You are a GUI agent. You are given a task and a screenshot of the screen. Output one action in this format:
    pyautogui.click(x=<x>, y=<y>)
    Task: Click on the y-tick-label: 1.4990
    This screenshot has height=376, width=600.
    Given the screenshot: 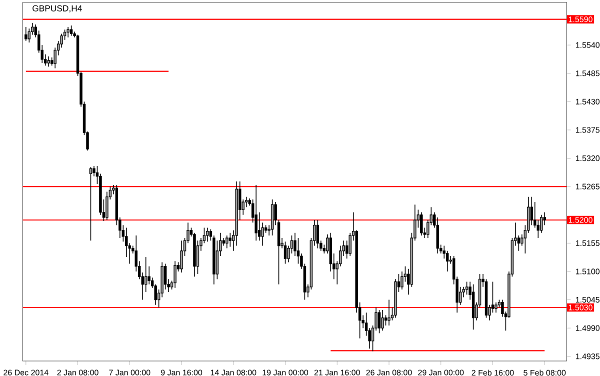 What is the action you would take?
    pyautogui.click(x=588, y=328)
    